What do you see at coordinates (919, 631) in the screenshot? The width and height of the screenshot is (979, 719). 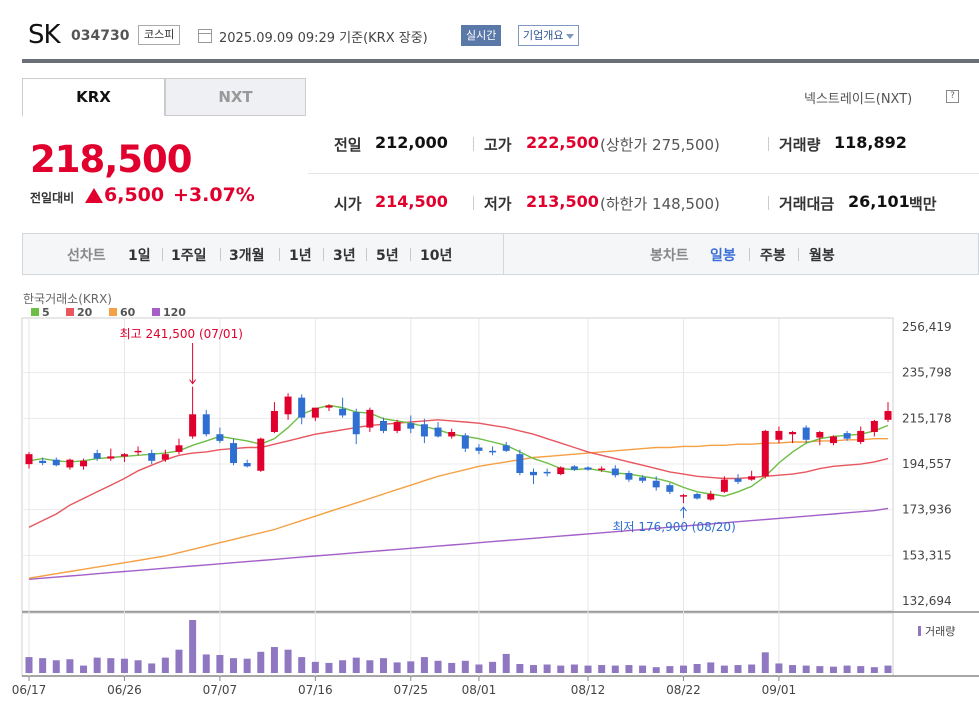 I see `volume-legend-swatch` at bounding box center [919, 631].